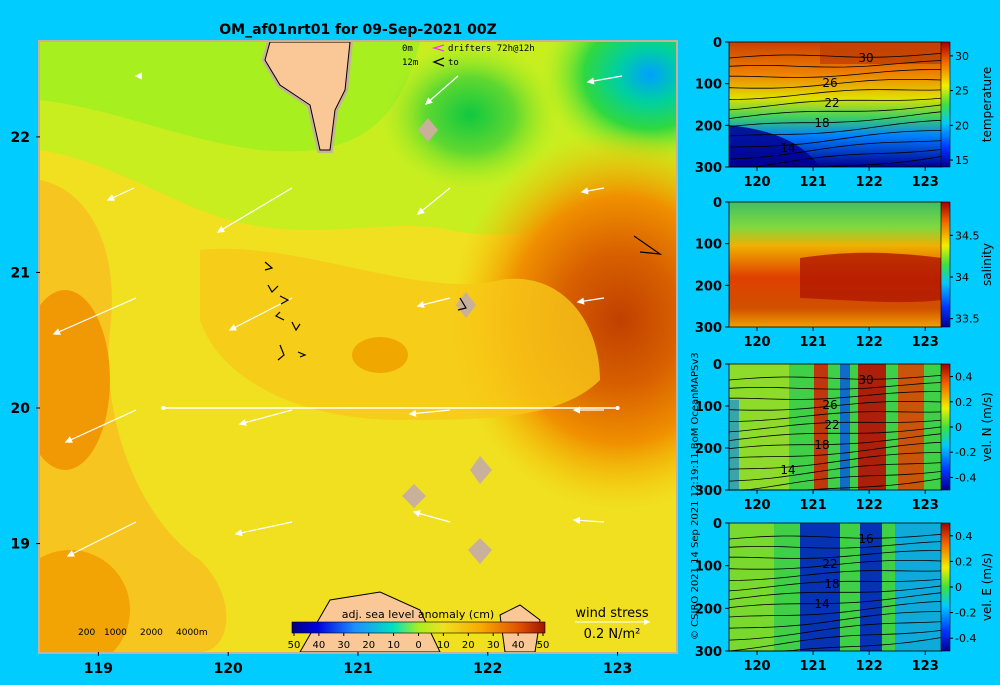  Describe the element at coordinates (491, 49) in the screenshot. I see `drifter-legend-line1-right: drifters 72h@12h` at that location.